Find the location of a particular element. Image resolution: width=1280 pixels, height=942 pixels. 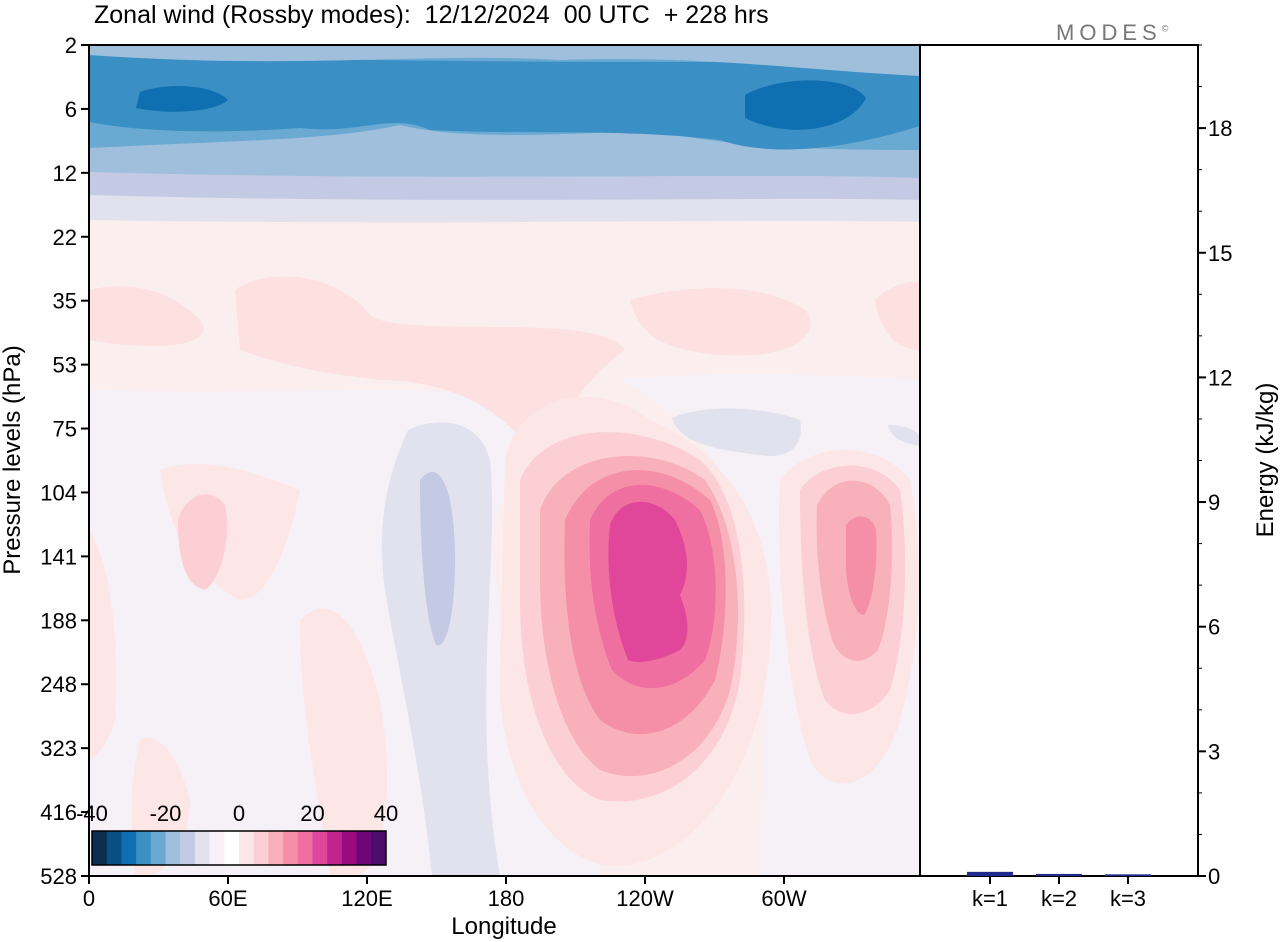

y-tick-label: 53 is located at coordinates (65, 365).